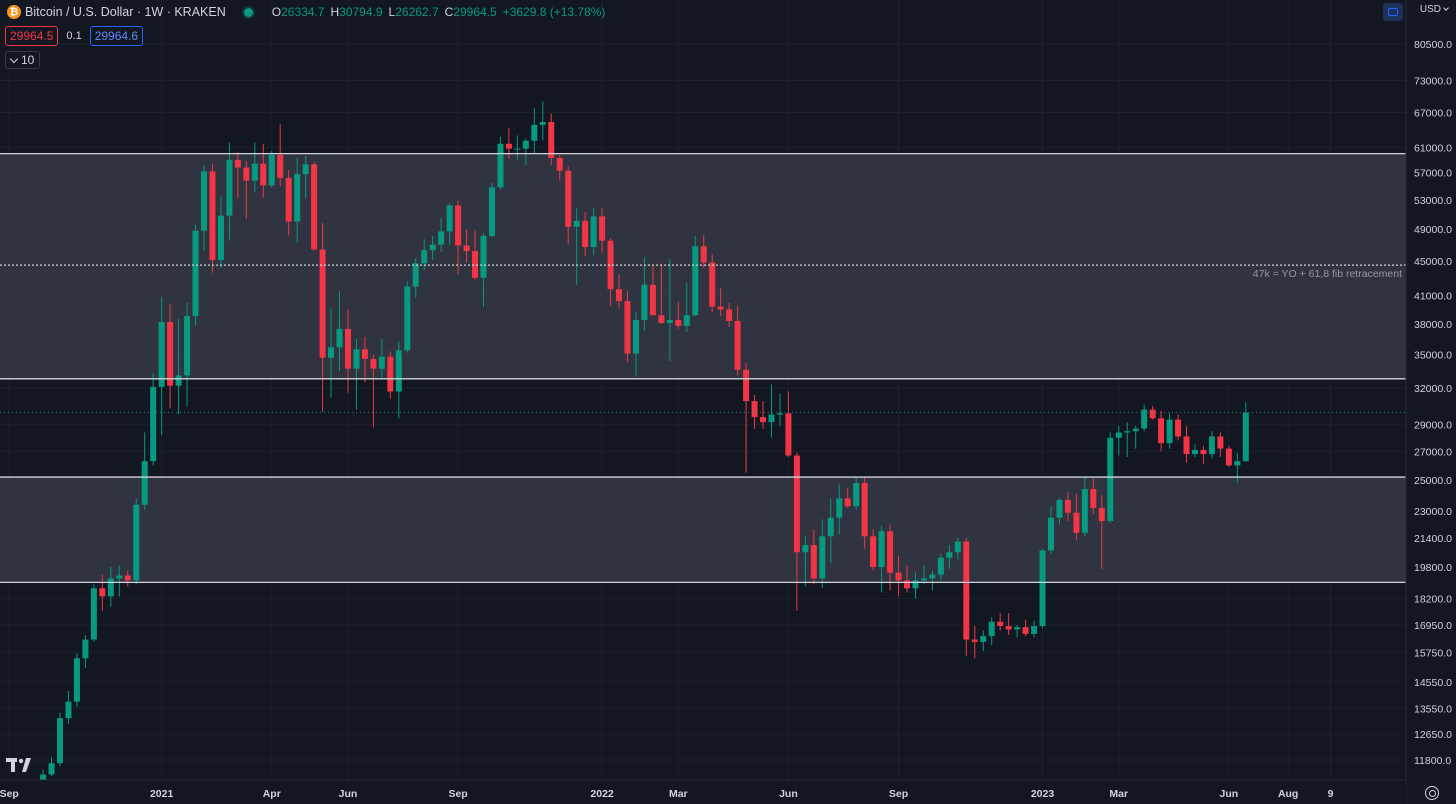 This screenshot has width=1456, height=804. Describe the element at coordinates (1432, 793) in the screenshot. I see `settings-icon` at that location.